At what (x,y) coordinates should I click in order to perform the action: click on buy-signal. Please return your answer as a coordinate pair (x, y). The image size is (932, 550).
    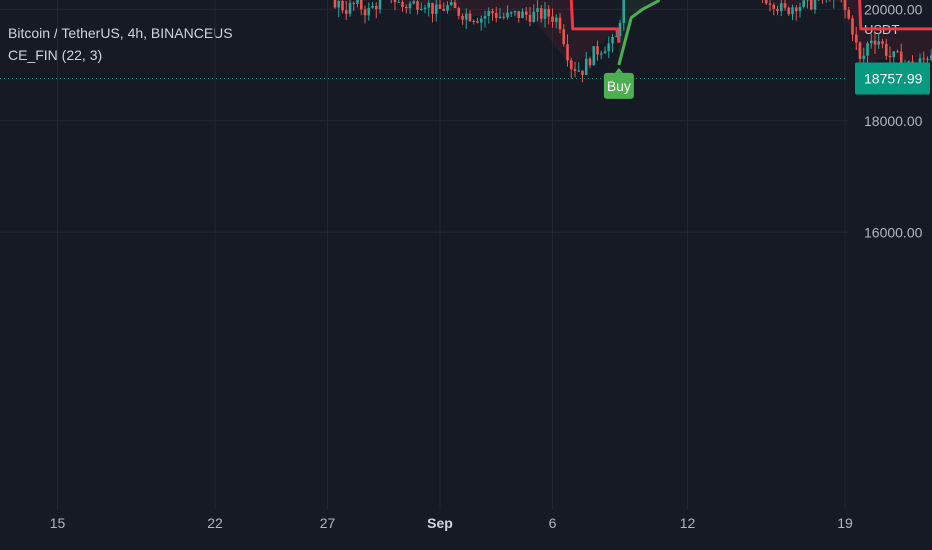
    Looking at the image, I should click on (618, 85).